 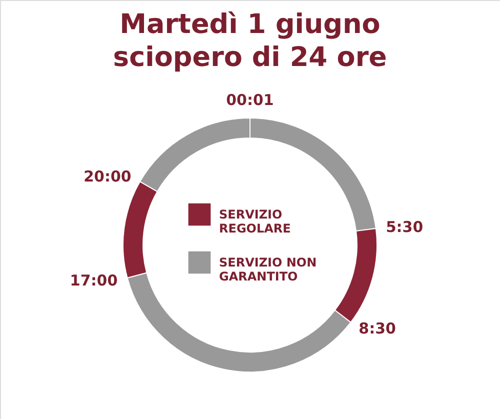 What do you see at coordinates (255, 222) in the screenshot?
I see `legend-label: SERVIZIO REGOLARE` at bounding box center [255, 222].